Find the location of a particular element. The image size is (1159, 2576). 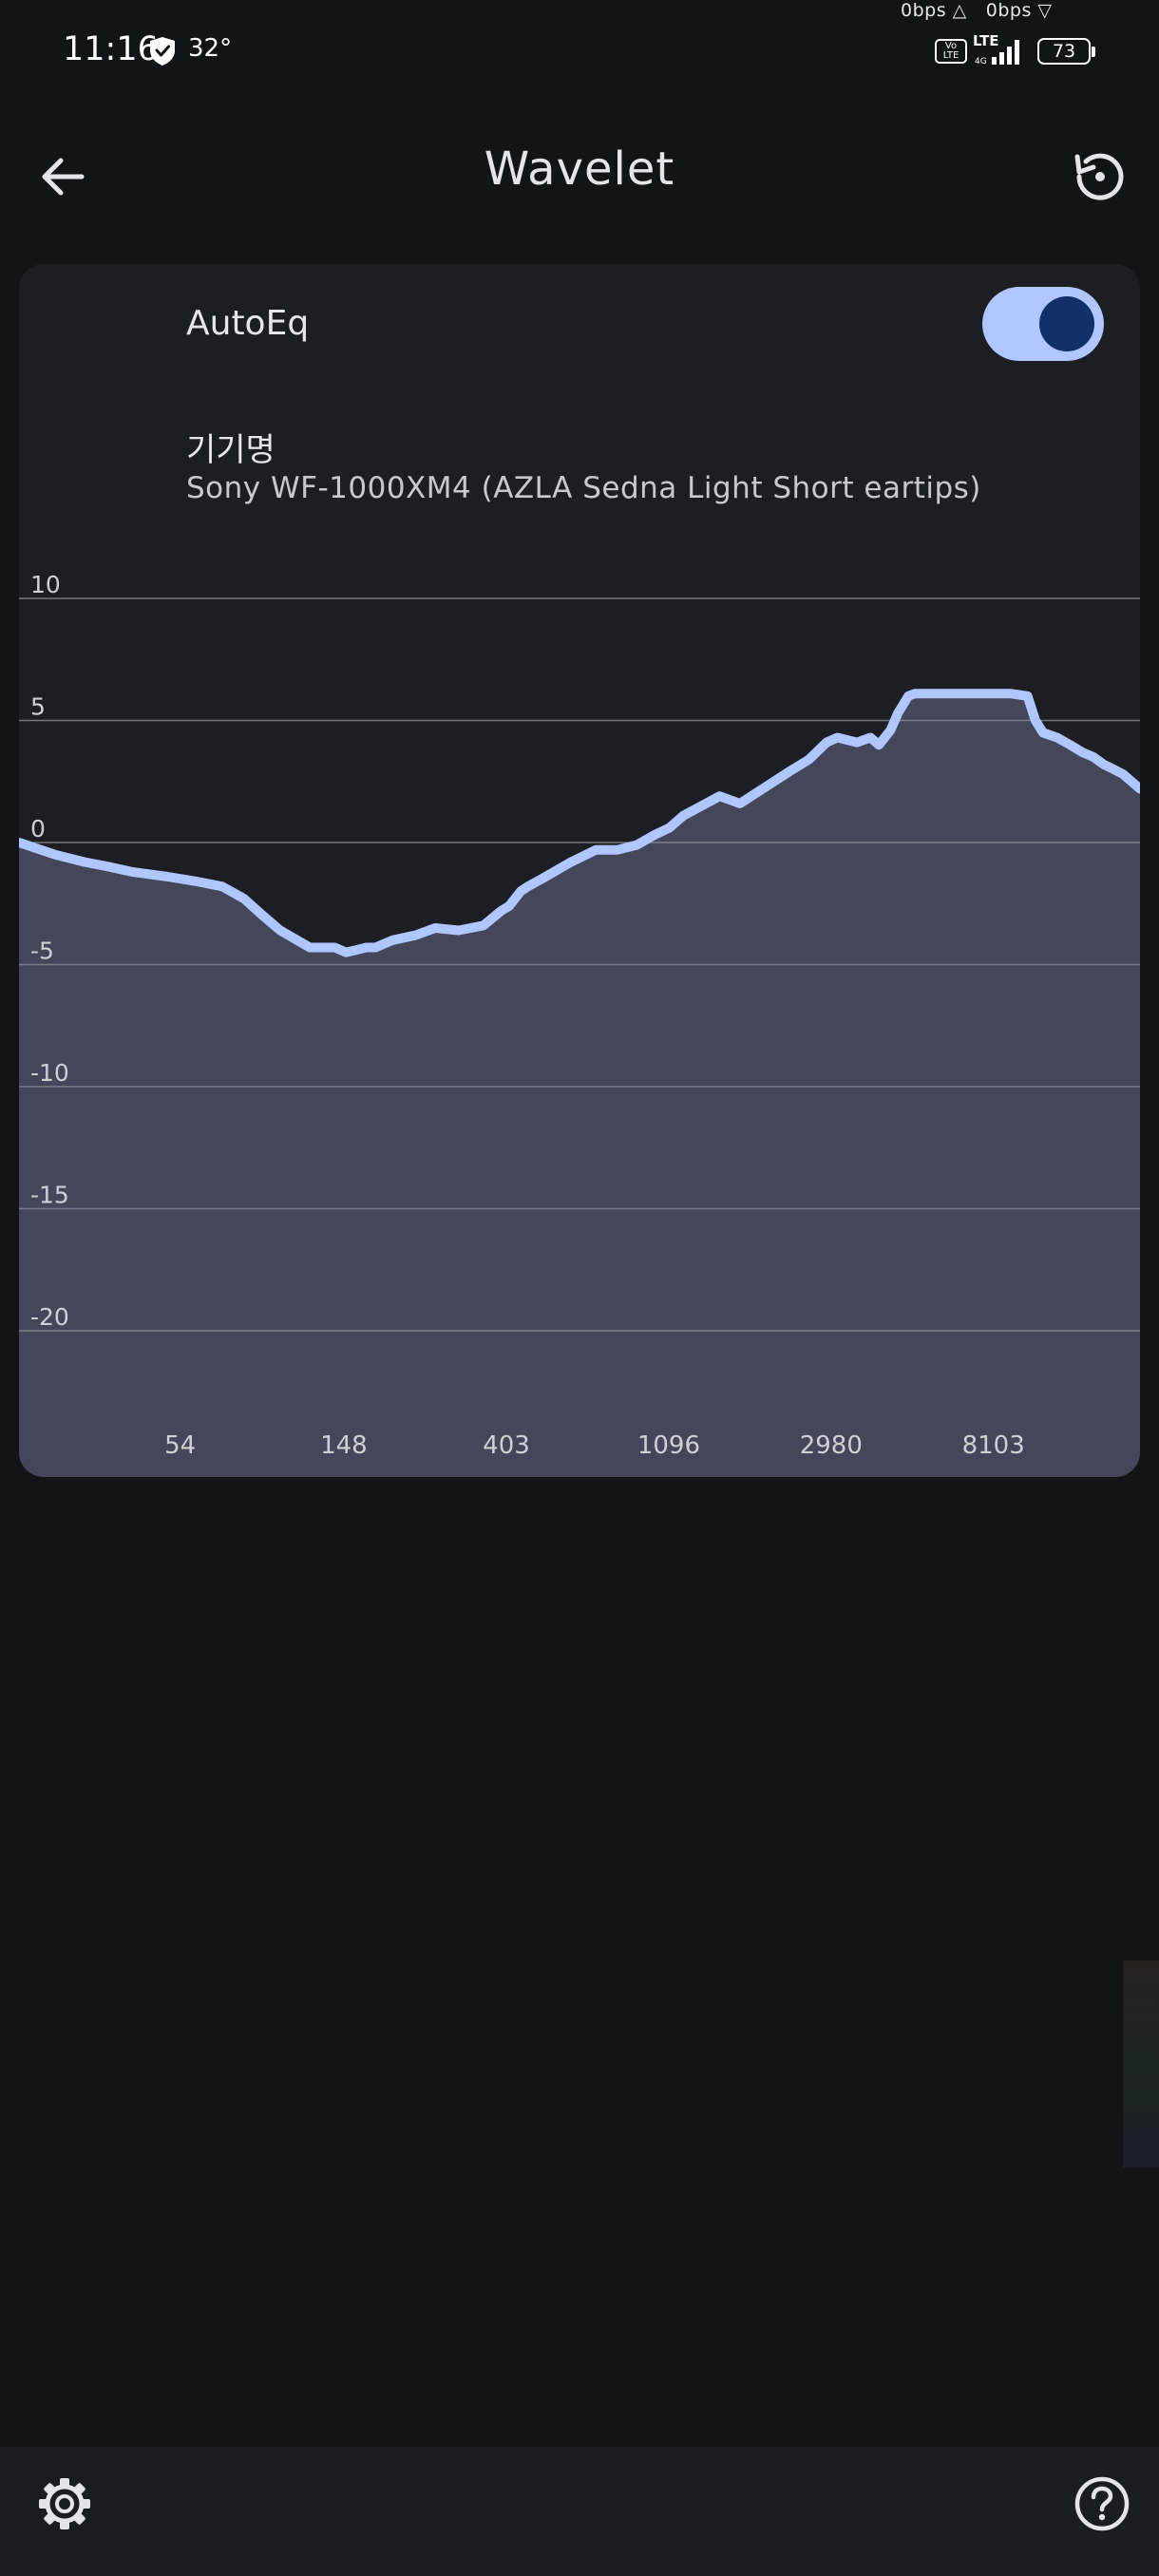

x-tick-label: 148 is located at coordinates (344, 1445).